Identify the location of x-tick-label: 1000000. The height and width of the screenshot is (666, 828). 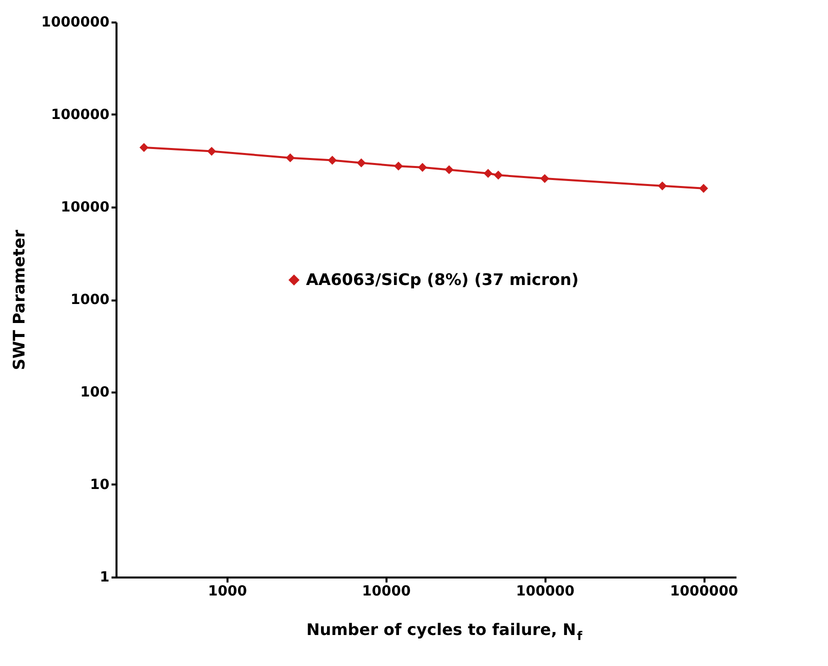
(704, 592).